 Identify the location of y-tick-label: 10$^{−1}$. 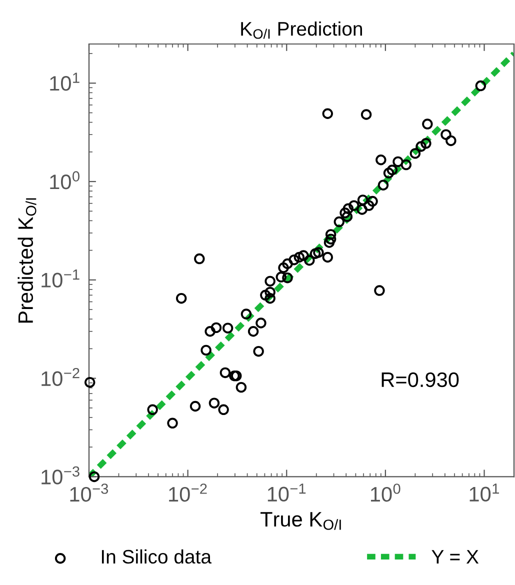
(61, 279).